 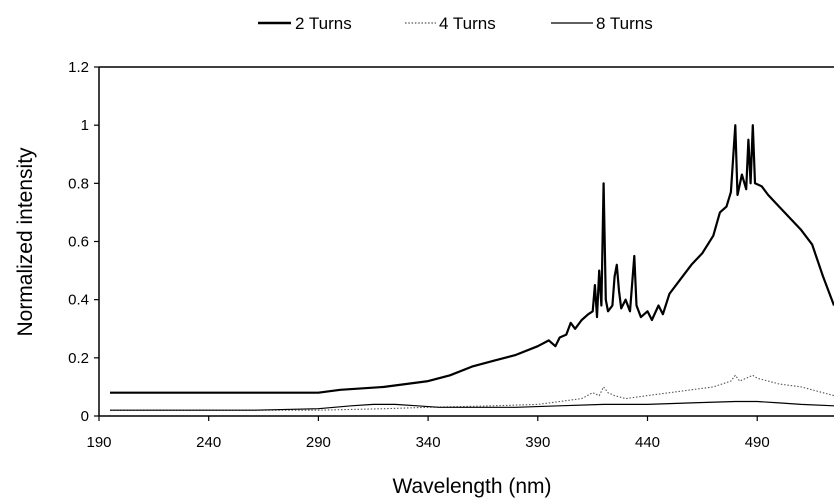 I want to click on legend: 2 Turns 4 Turns 8 Turns, so click(x=455, y=23).